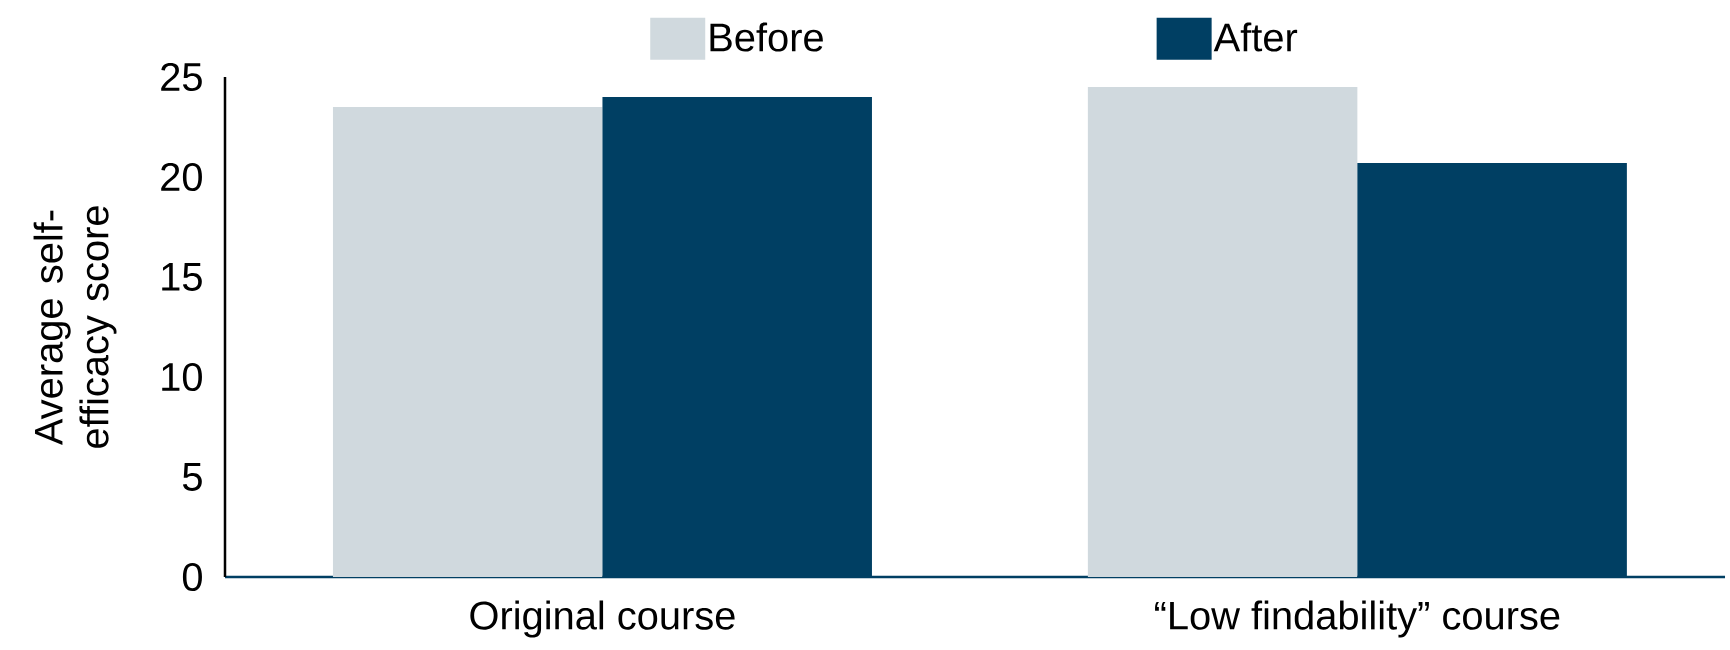  I want to click on x-tick-label: Original course, so click(602, 619).